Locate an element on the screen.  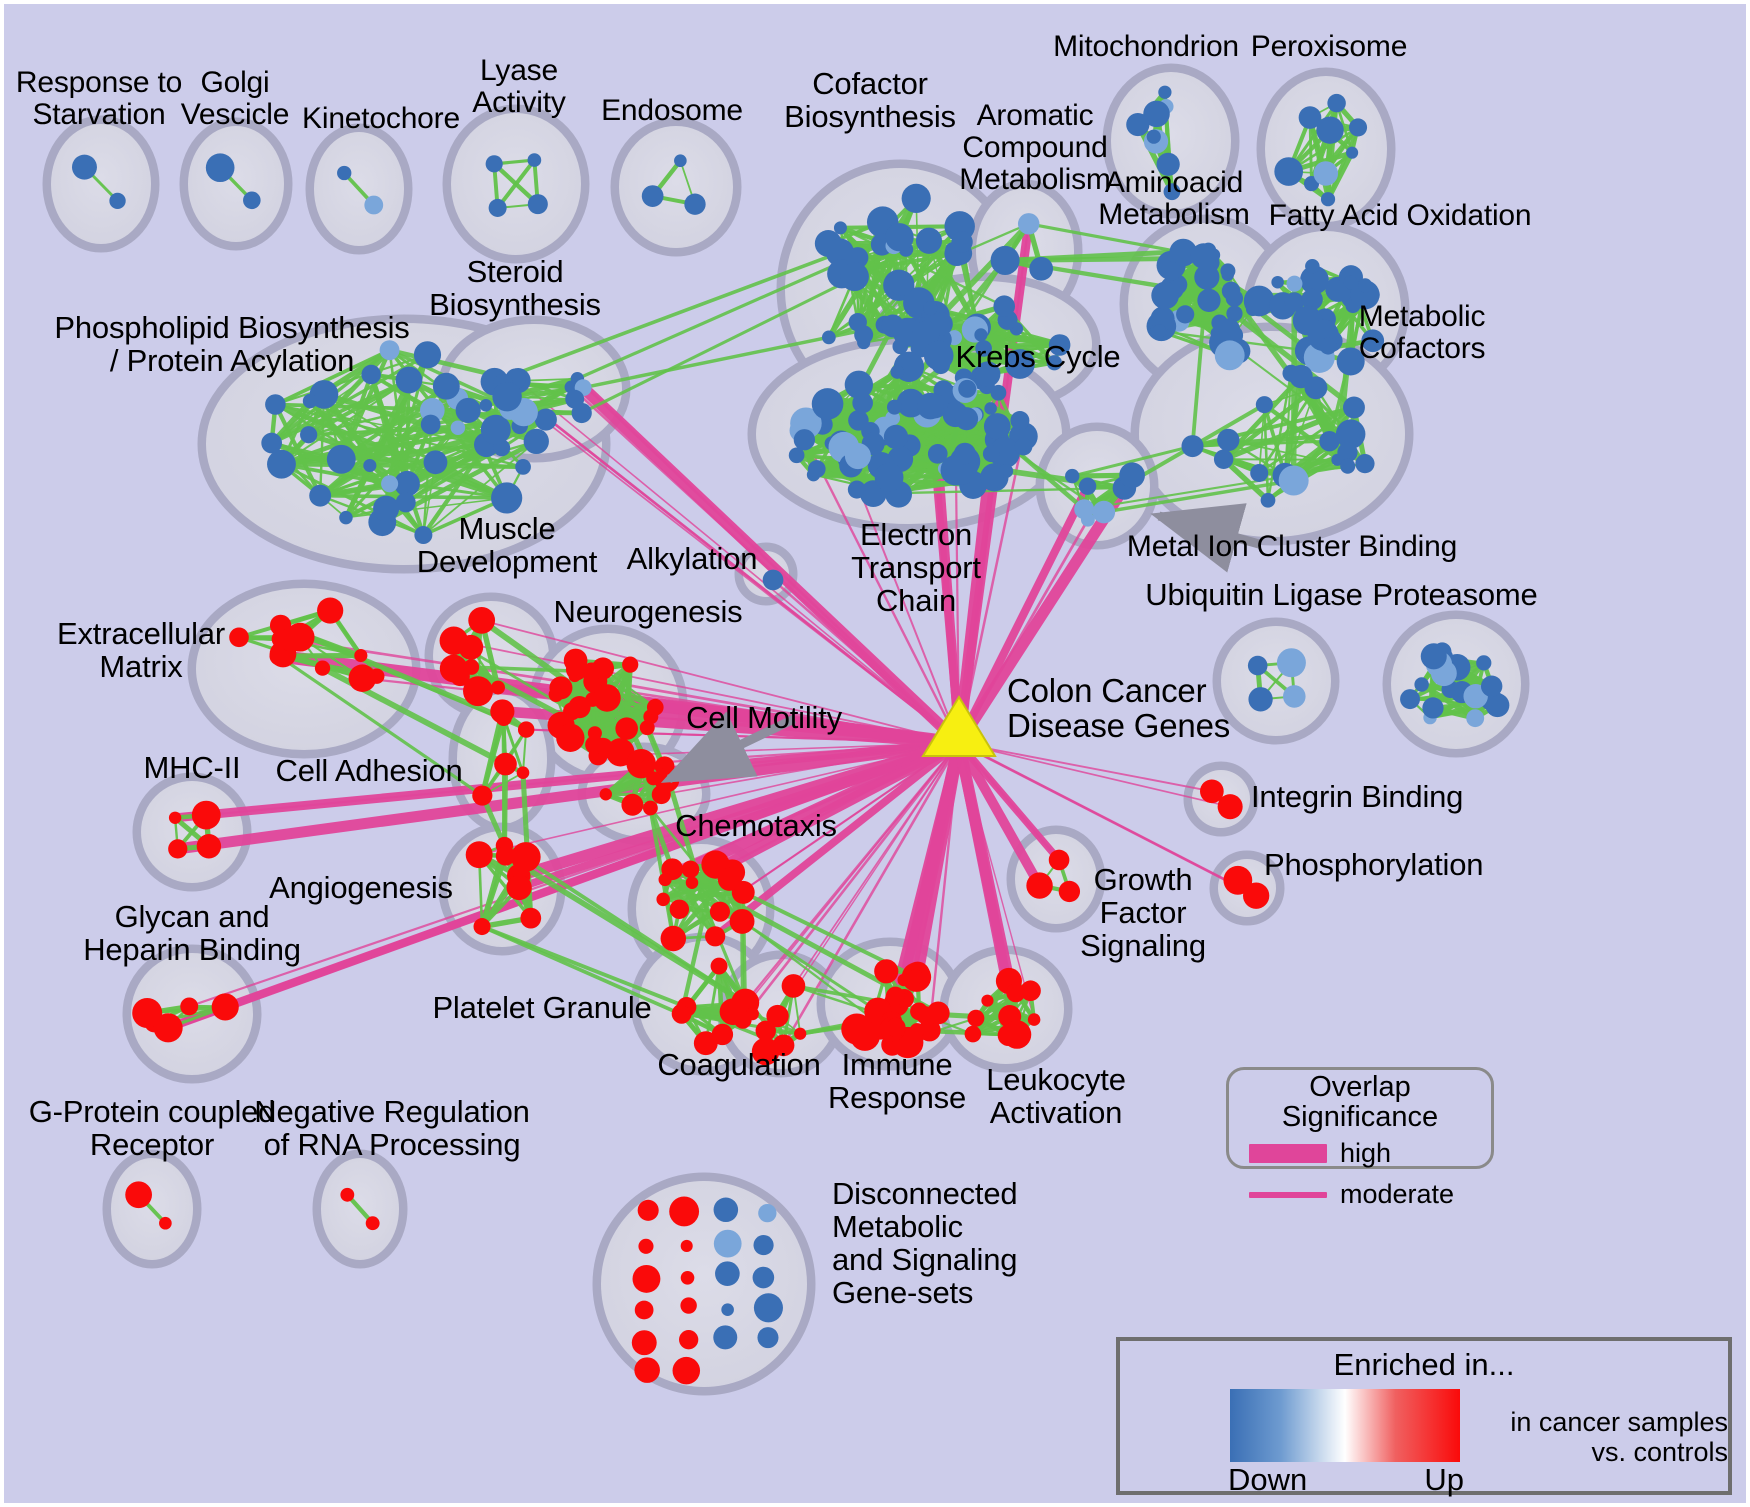
cluster-label-fatty-acid-oxidation: Fatty Acid Oxidation is located at coordinates (1400, 215).